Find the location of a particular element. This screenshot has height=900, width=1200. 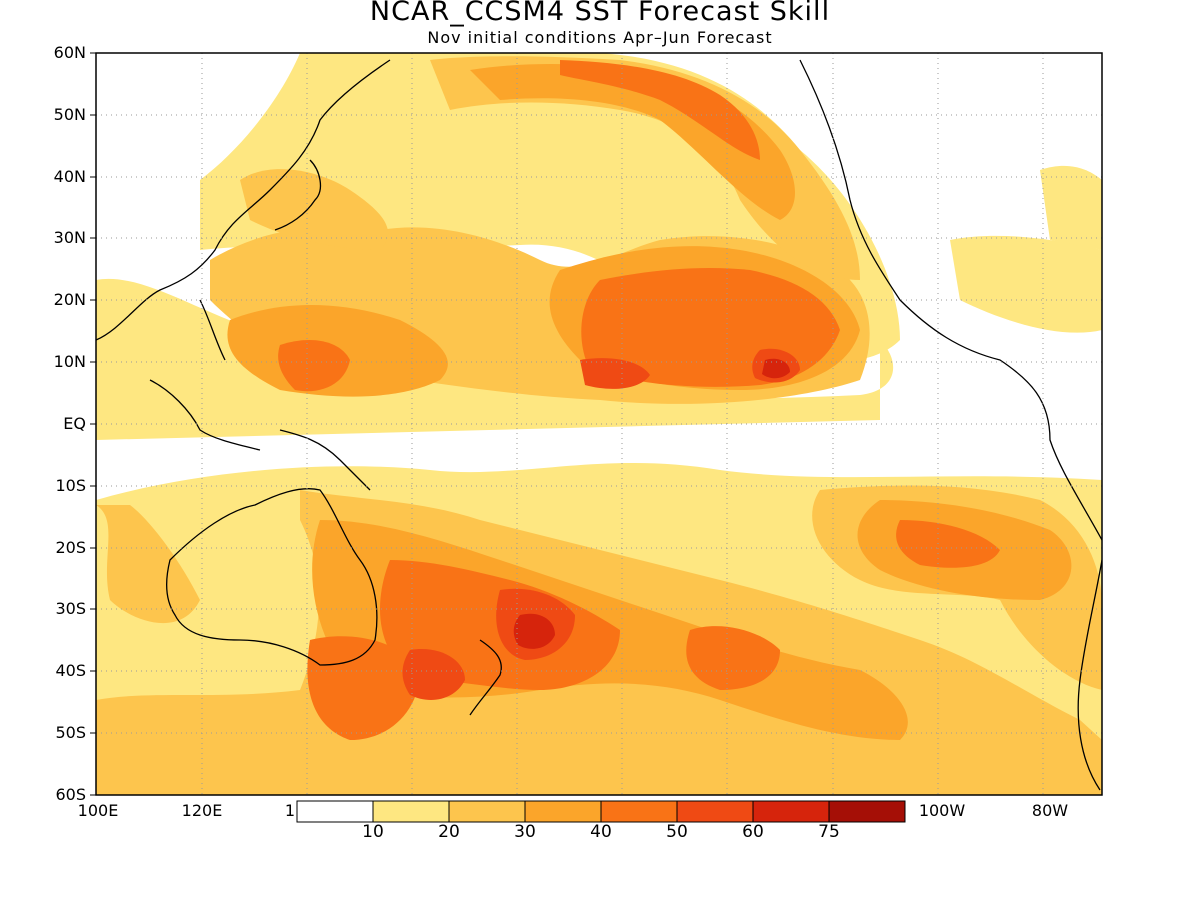

y-tick-label: 20S is located at coordinates (70, 547).